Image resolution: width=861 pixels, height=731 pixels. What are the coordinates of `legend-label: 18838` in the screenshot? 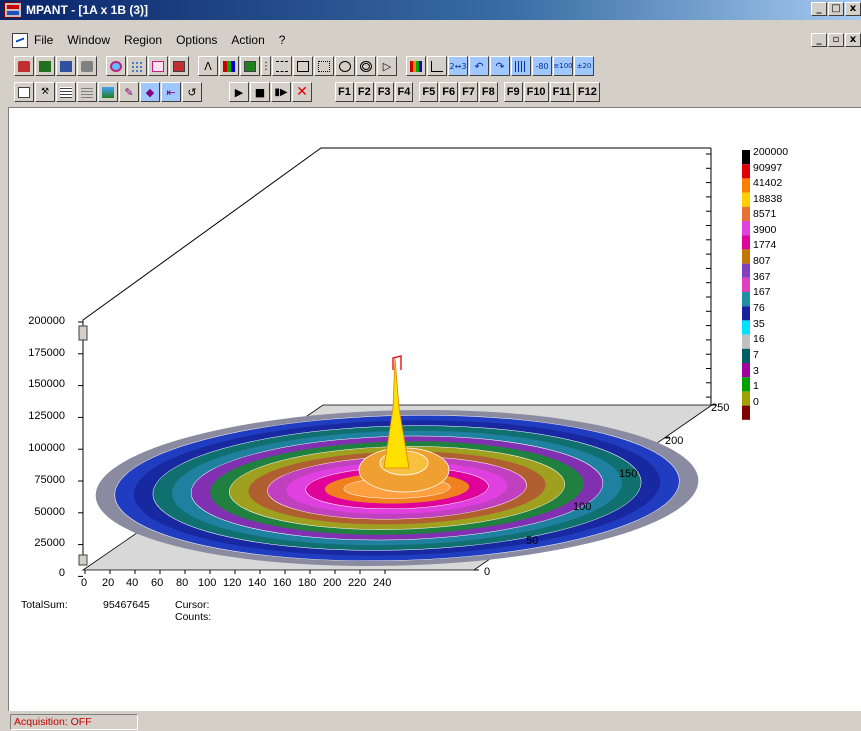 It's located at (768, 199).